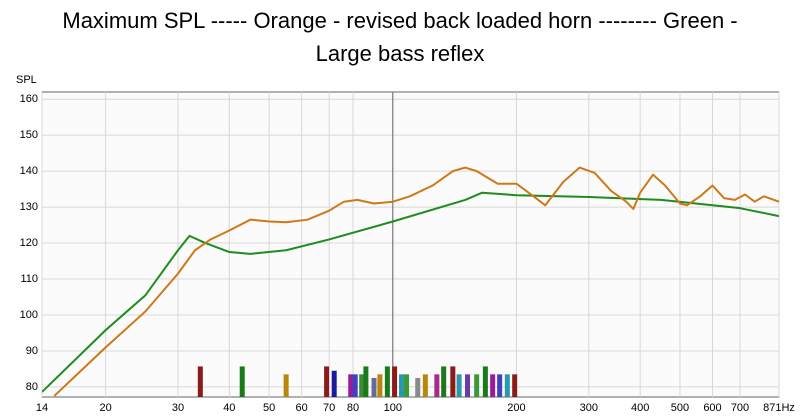 The width and height of the screenshot is (800, 419). What do you see at coordinates (779, 408) in the screenshot?
I see `x-tick-label: 871Hz` at bounding box center [779, 408].